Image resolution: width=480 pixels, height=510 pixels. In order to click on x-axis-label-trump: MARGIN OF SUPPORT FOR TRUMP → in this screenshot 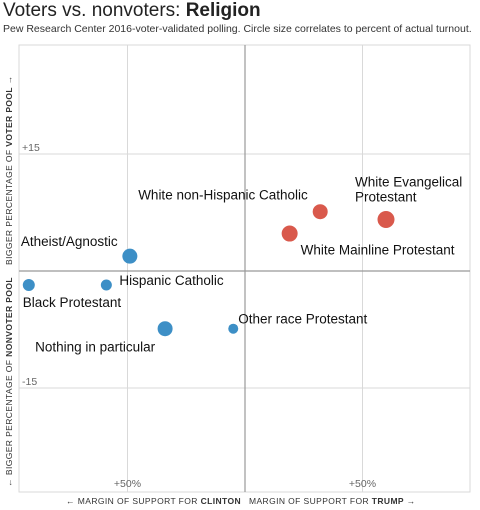, I will do `click(332, 501)`.